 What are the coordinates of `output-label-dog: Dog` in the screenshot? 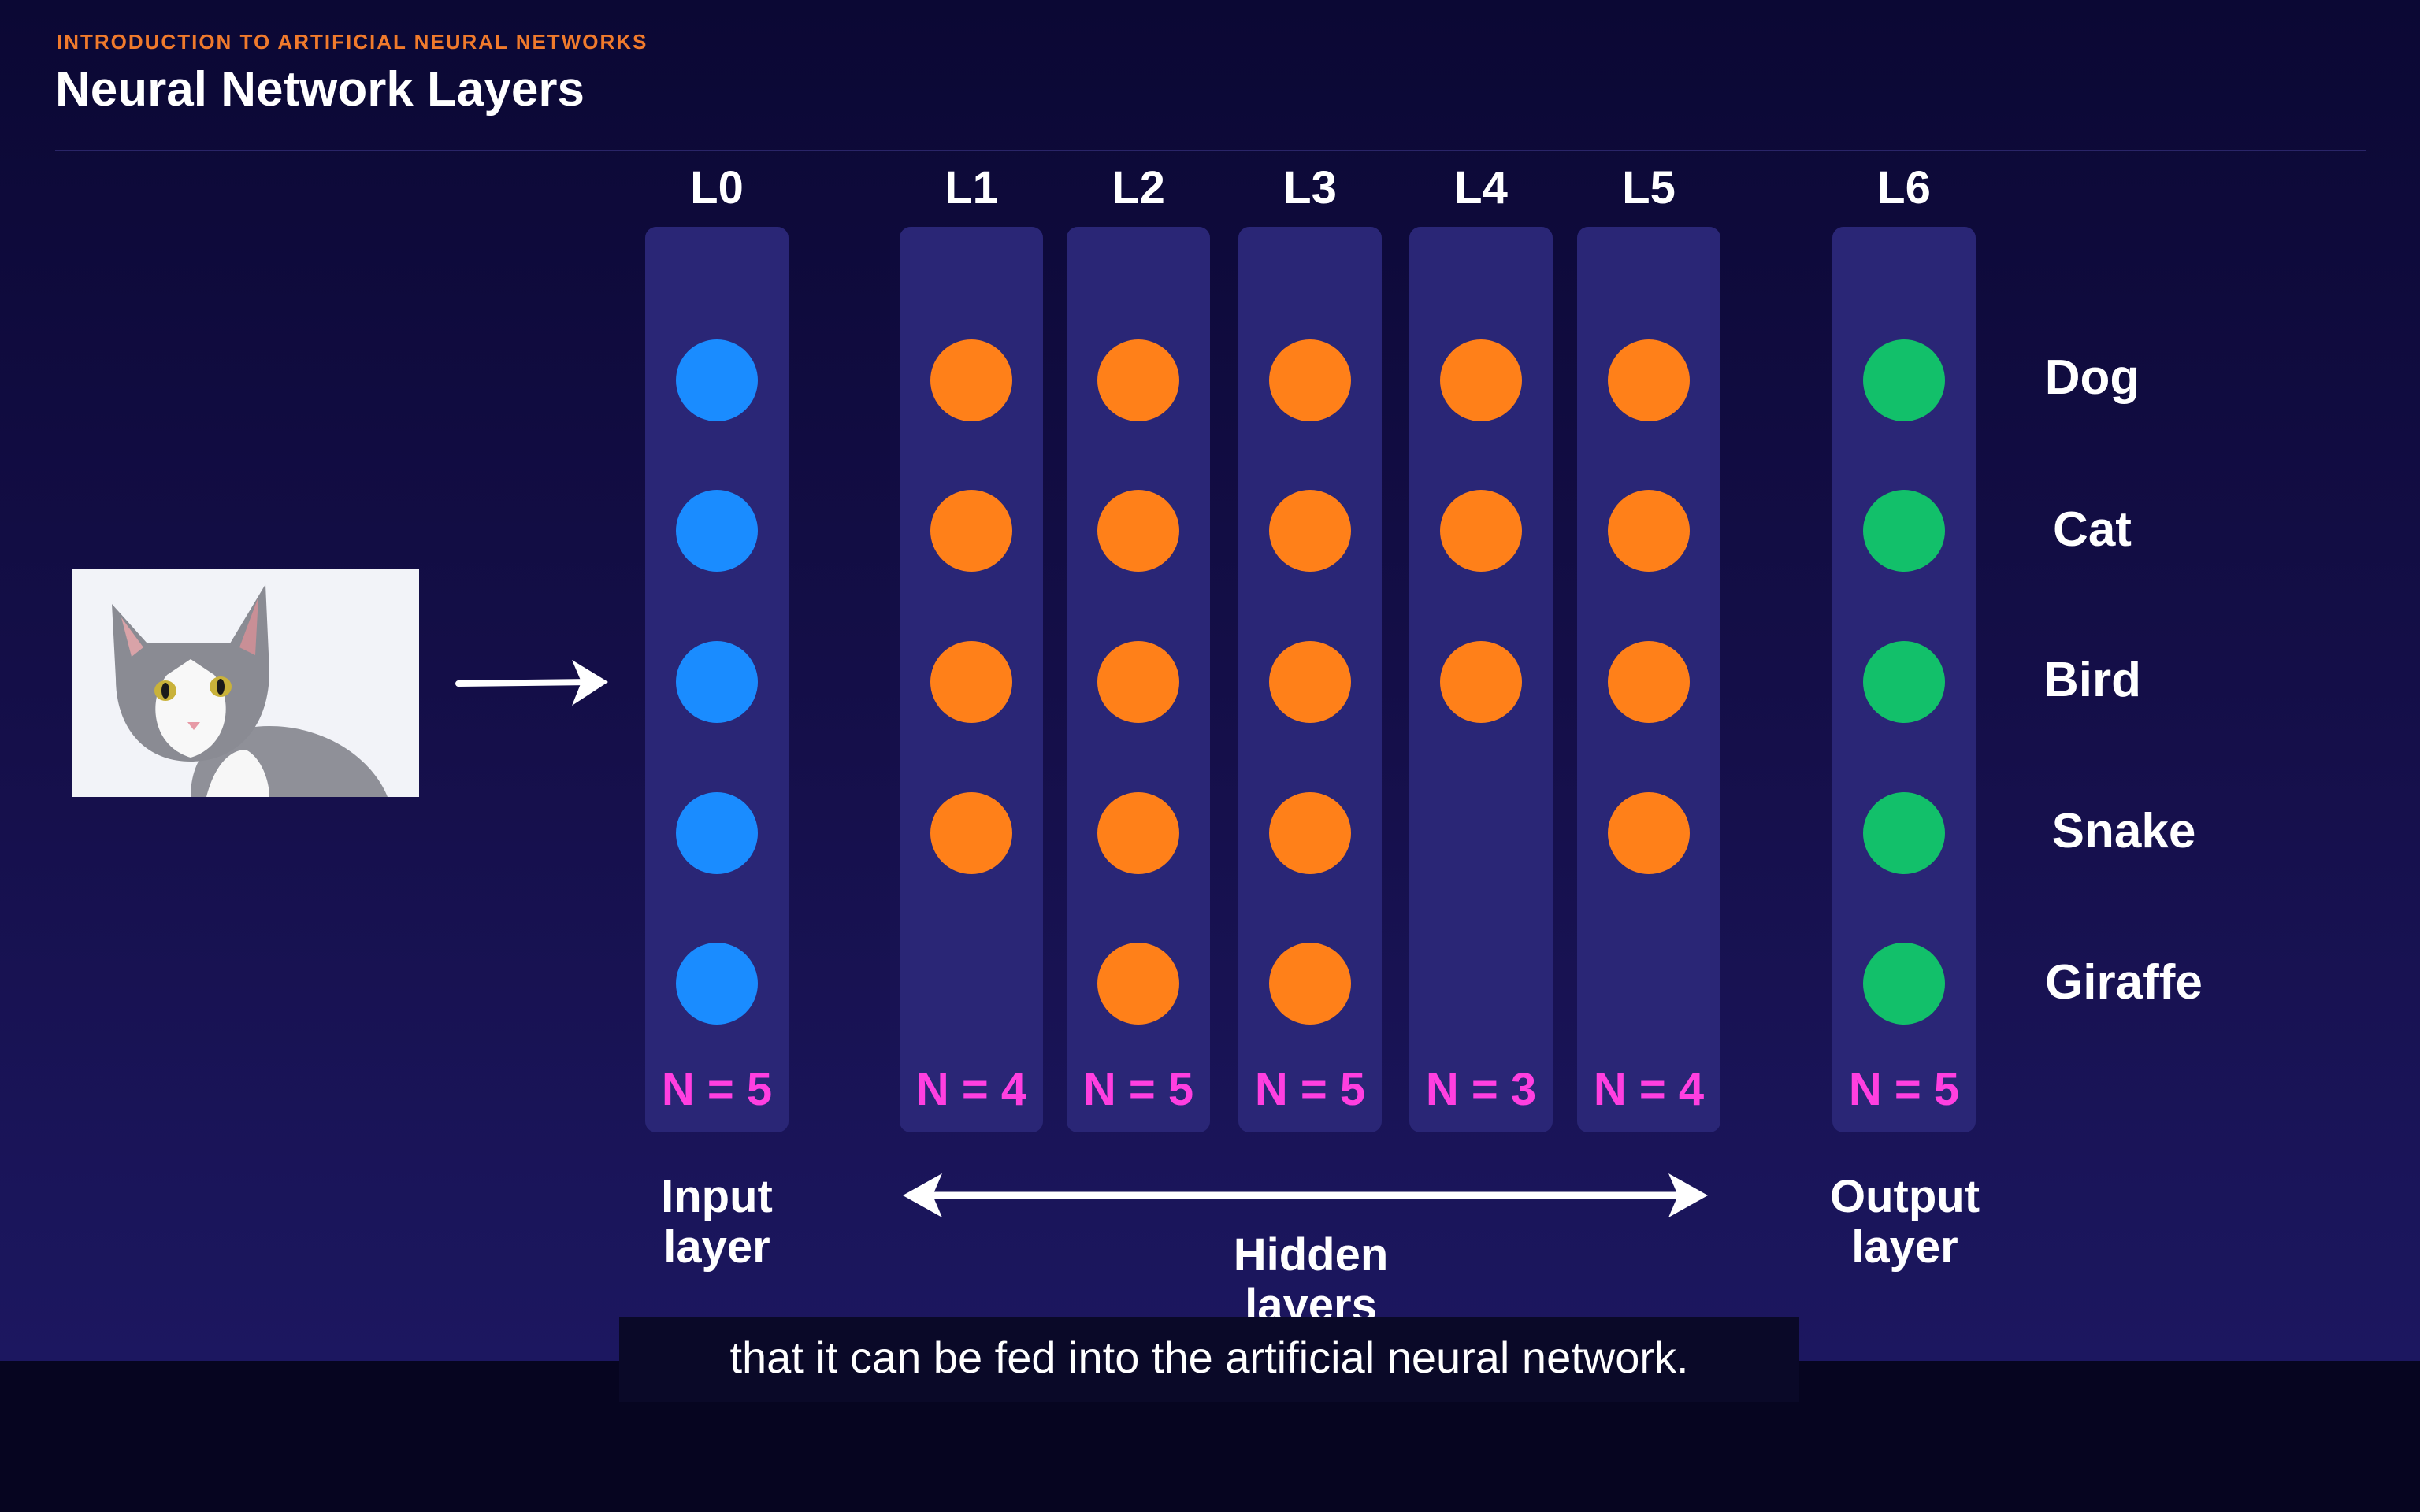 It's located at (2092, 377).